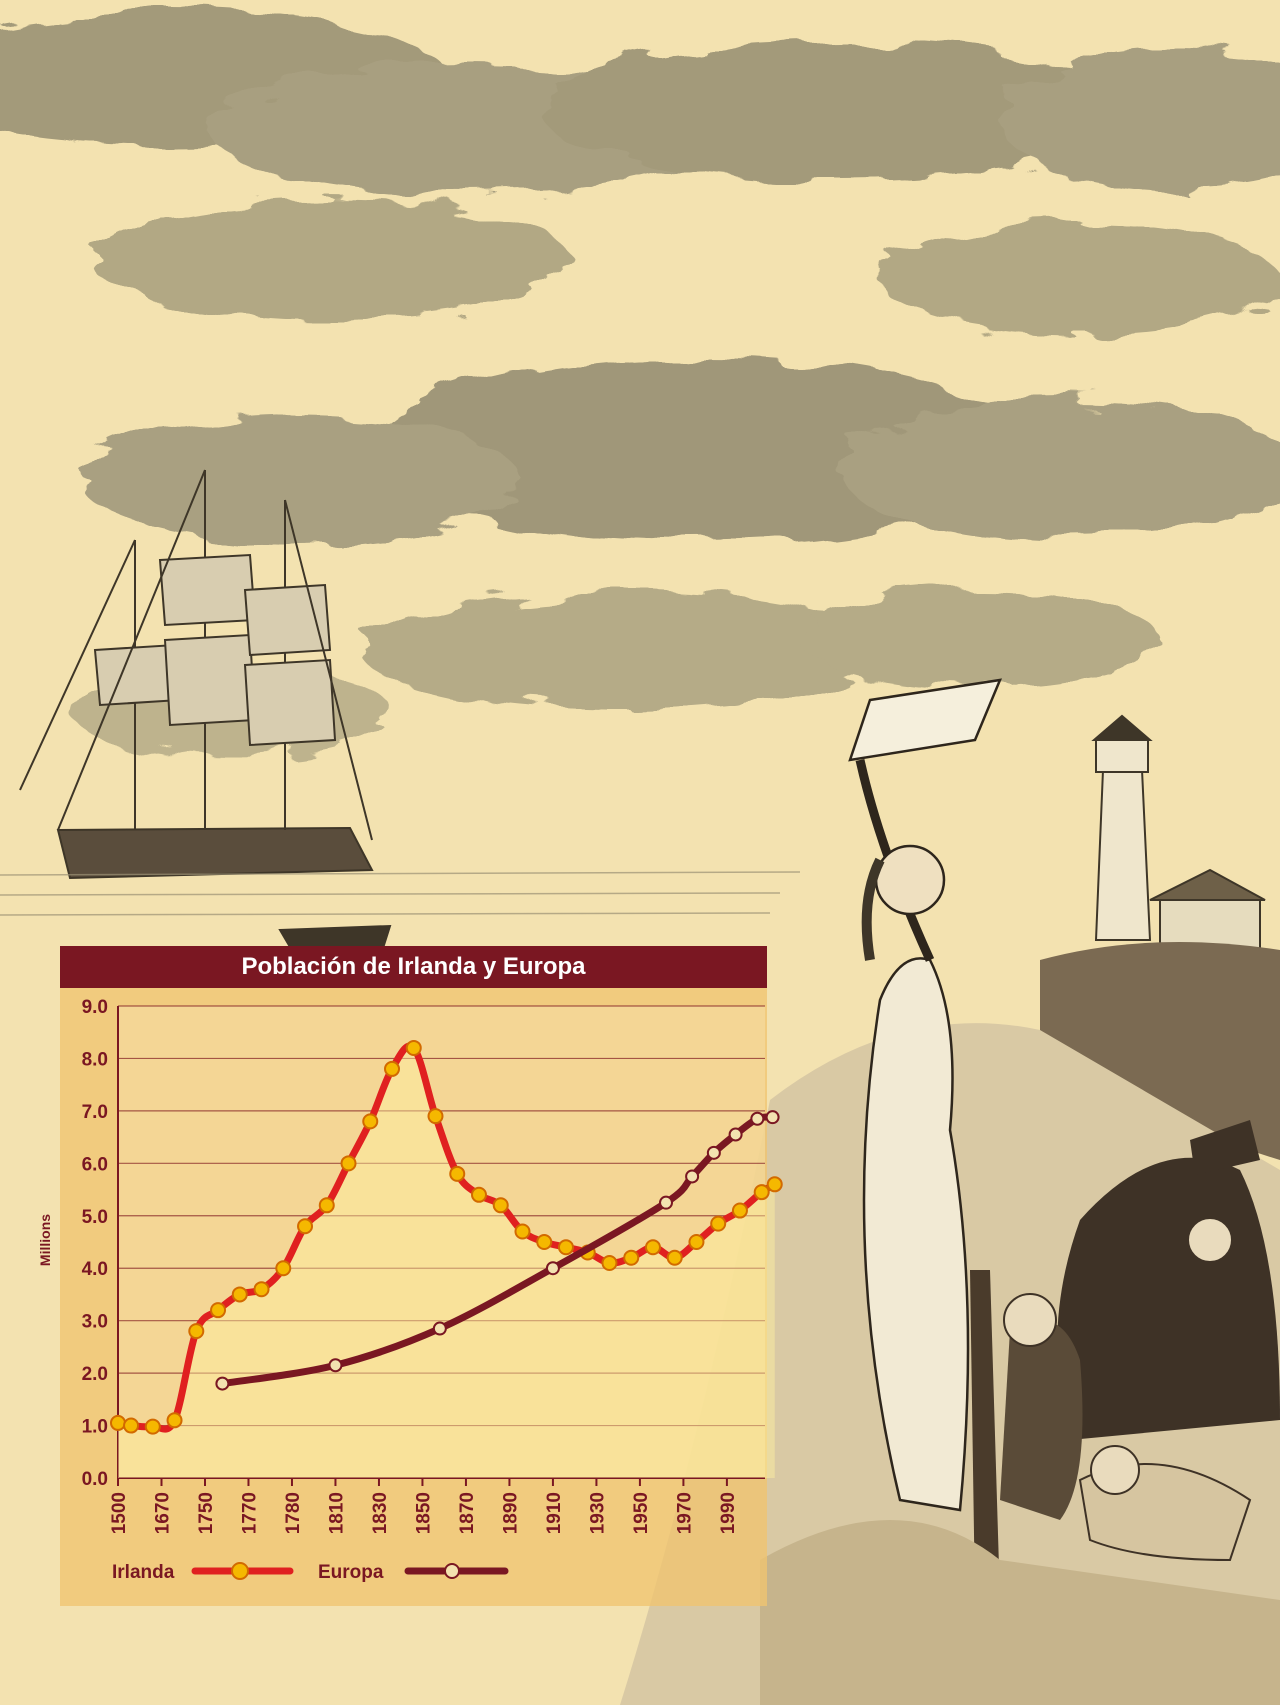 This screenshot has height=1705, width=1280. Describe the element at coordinates (95, 1059) in the screenshot. I see `y-tick-label: 8.0` at that location.